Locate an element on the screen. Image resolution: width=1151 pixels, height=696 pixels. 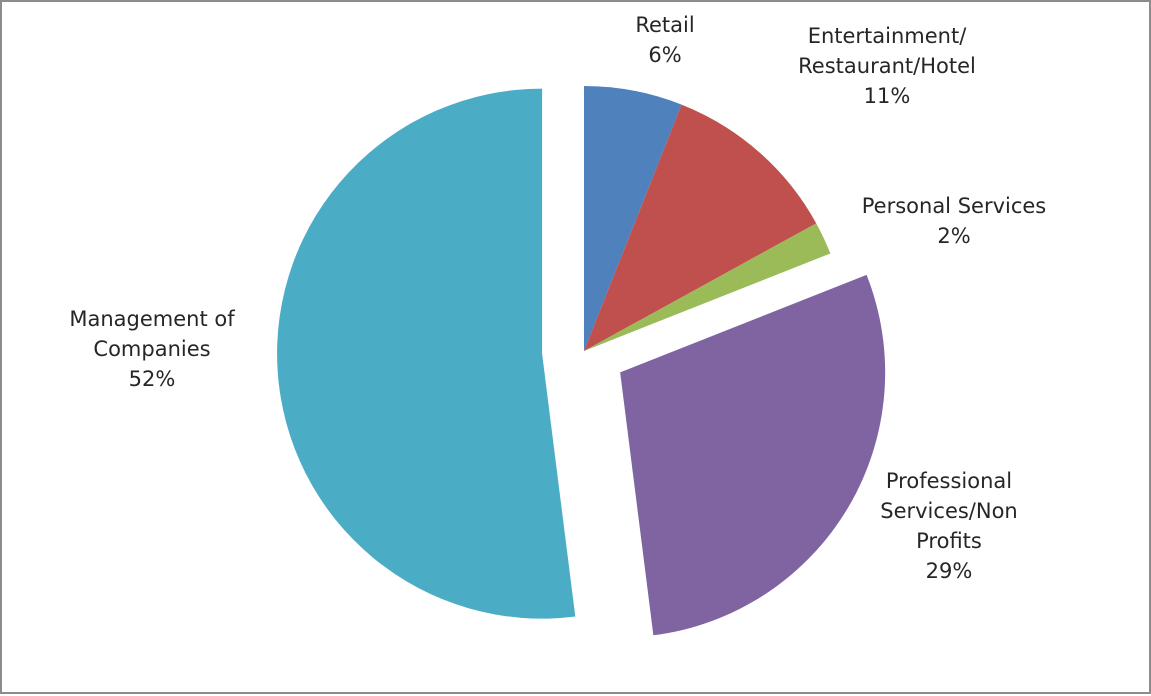
data-label-line: Companies is located at coordinates (151, 349).